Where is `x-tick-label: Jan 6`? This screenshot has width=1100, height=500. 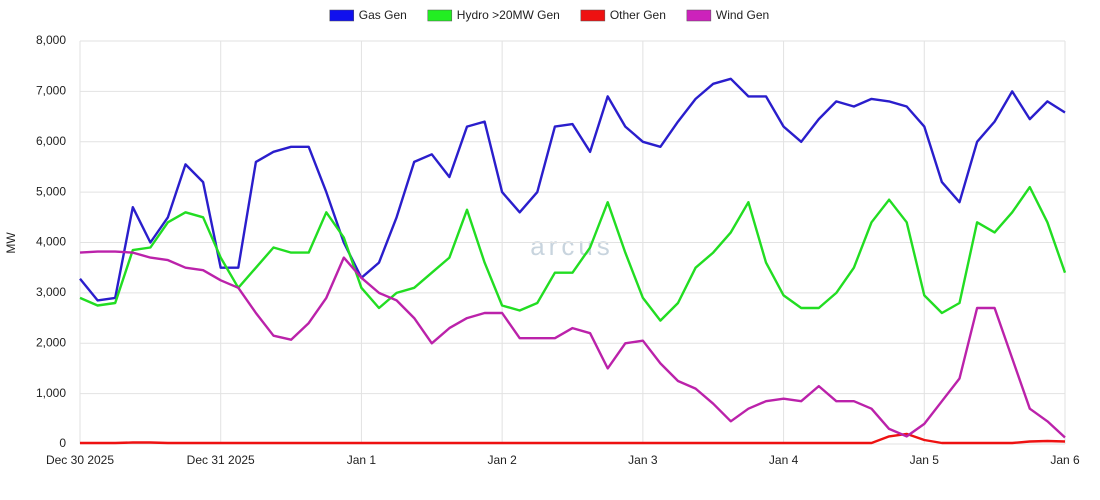
x-tick-label: Jan 6 is located at coordinates (1065, 460).